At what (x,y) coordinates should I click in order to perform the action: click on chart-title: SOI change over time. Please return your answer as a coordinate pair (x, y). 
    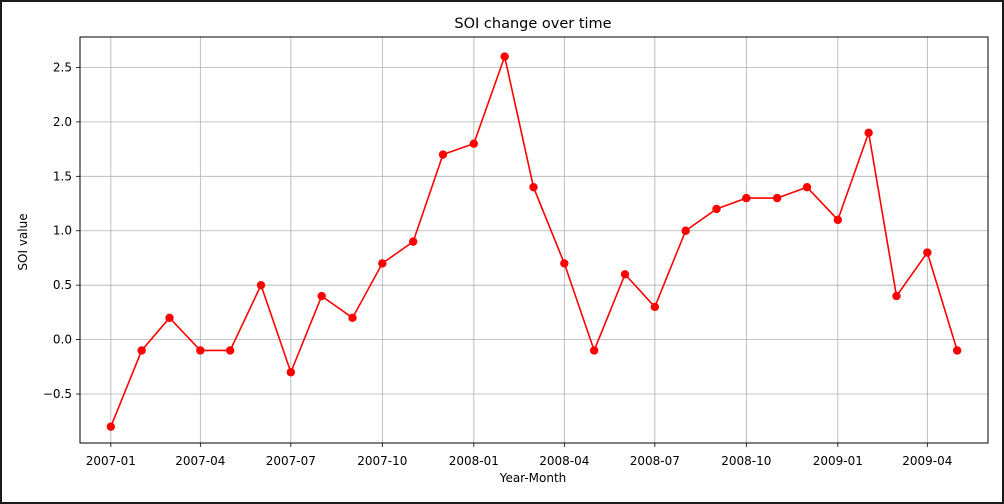
    Looking at the image, I should click on (532, 24).